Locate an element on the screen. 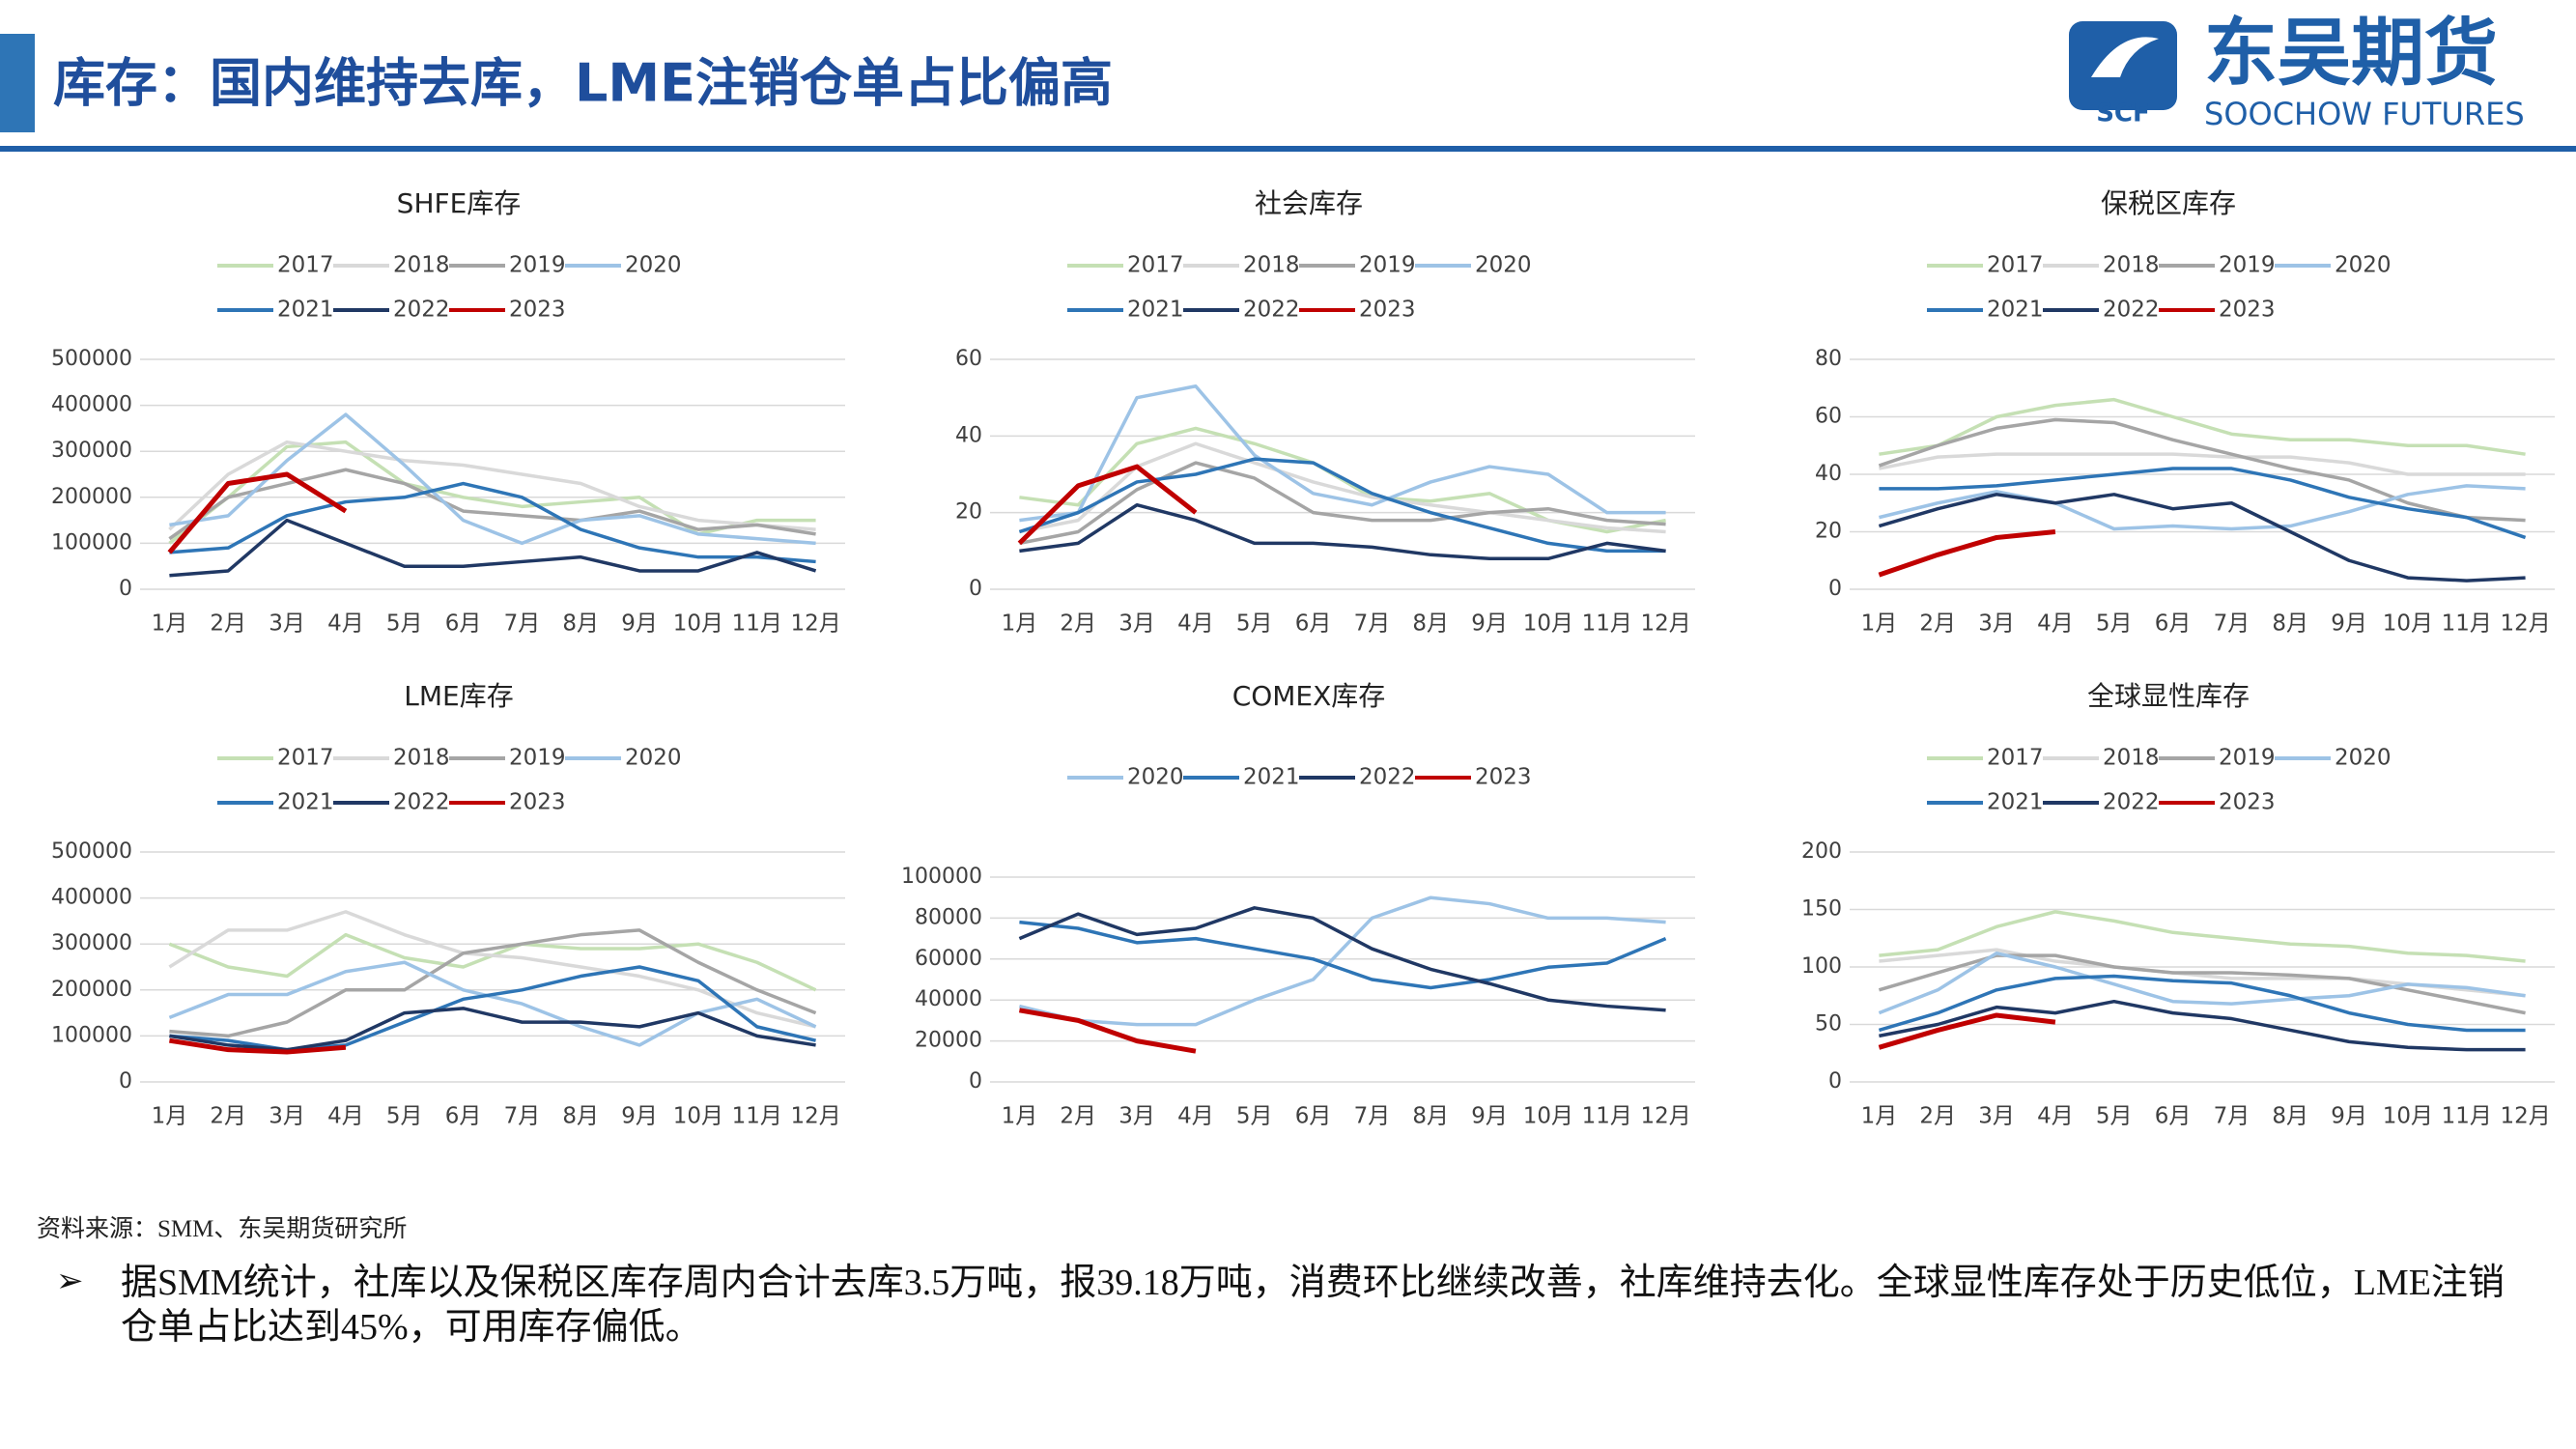  source-note: 资料来源：SMM、东吴期货研究所 is located at coordinates (222, 1229).